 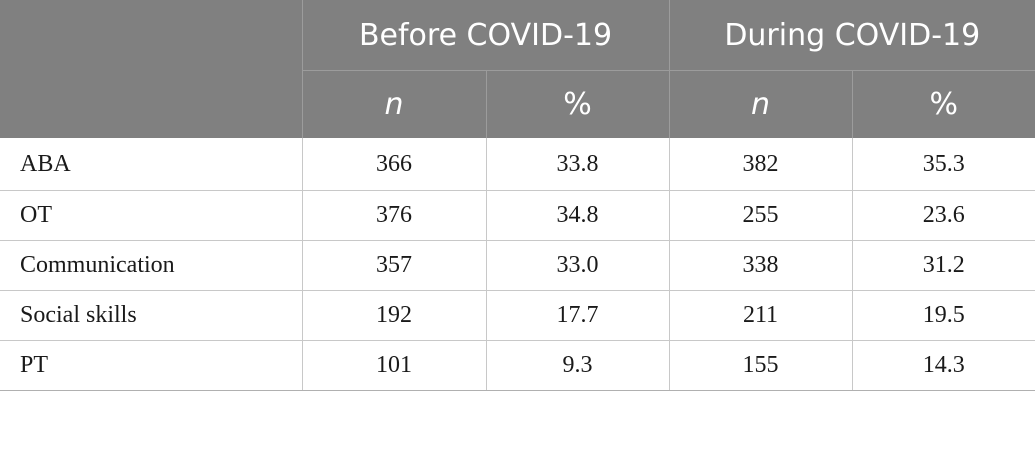 I want to click on row-label: PT, so click(x=151, y=365).